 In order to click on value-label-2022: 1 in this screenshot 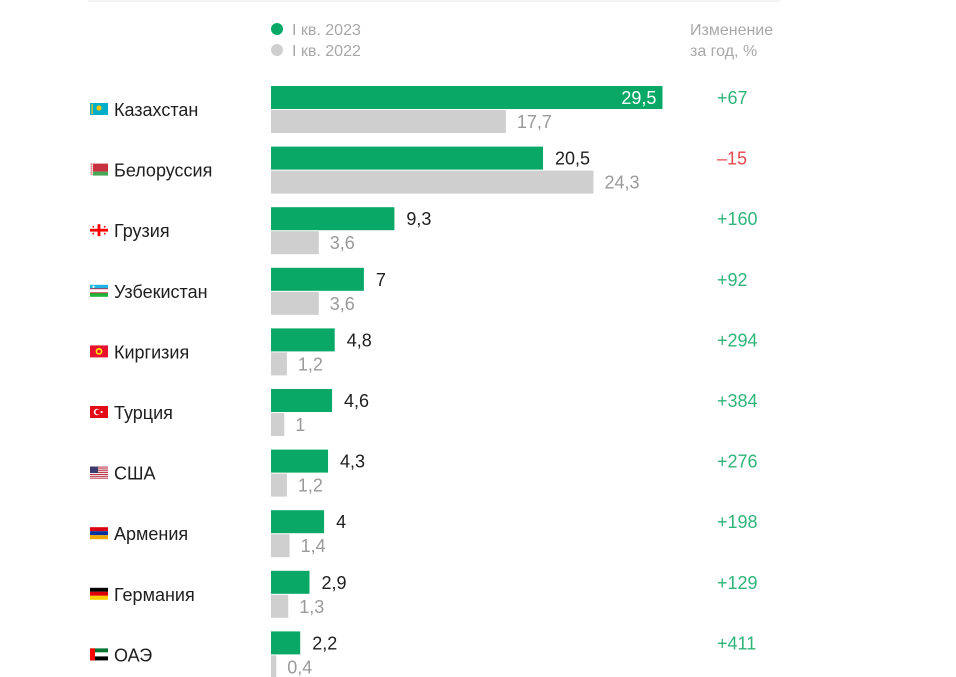, I will do `click(300, 425)`.